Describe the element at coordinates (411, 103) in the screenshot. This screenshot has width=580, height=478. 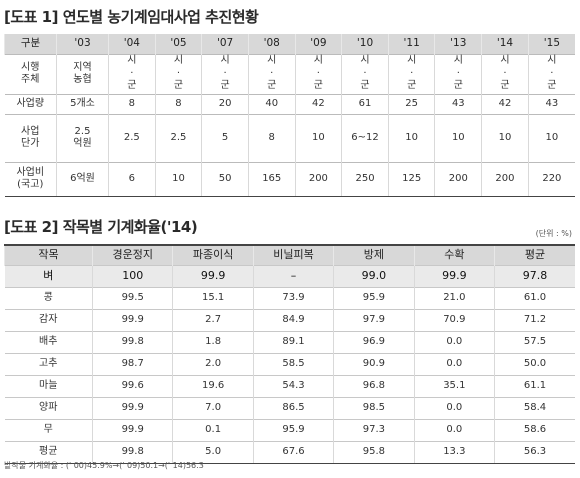
I see `table1-cell-amount: 25` at that location.